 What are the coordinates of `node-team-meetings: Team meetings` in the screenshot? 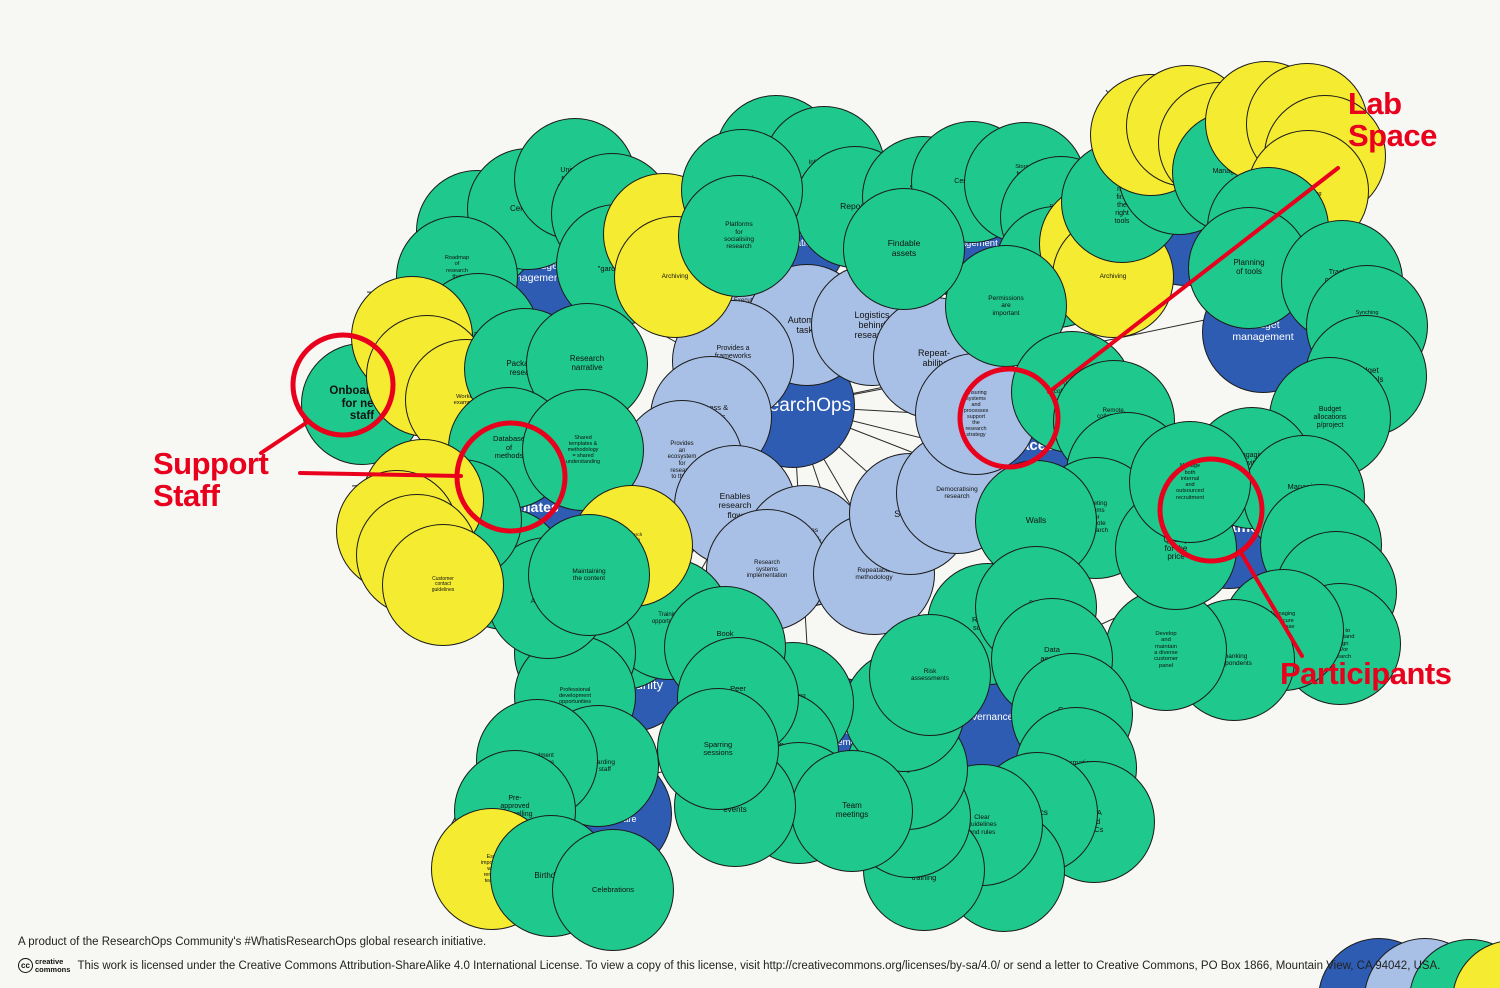 It's located at (852, 811).